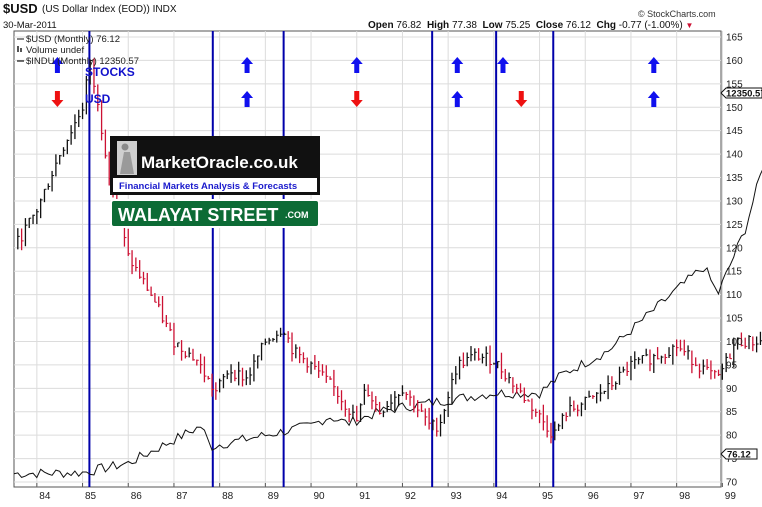 The height and width of the screenshot is (507, 762). What do you see at coordinates (734, 61) in the screenshot?
I see `y-tick-label: 160` at bounding box center [734, 61].